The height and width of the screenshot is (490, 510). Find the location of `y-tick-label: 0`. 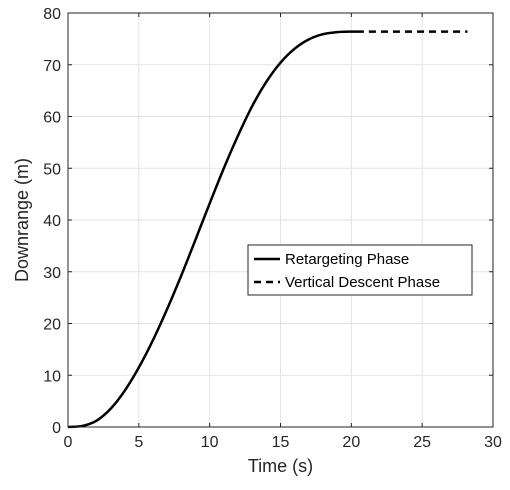

y-tick-label: 0 is located at coordinates (56, 428).